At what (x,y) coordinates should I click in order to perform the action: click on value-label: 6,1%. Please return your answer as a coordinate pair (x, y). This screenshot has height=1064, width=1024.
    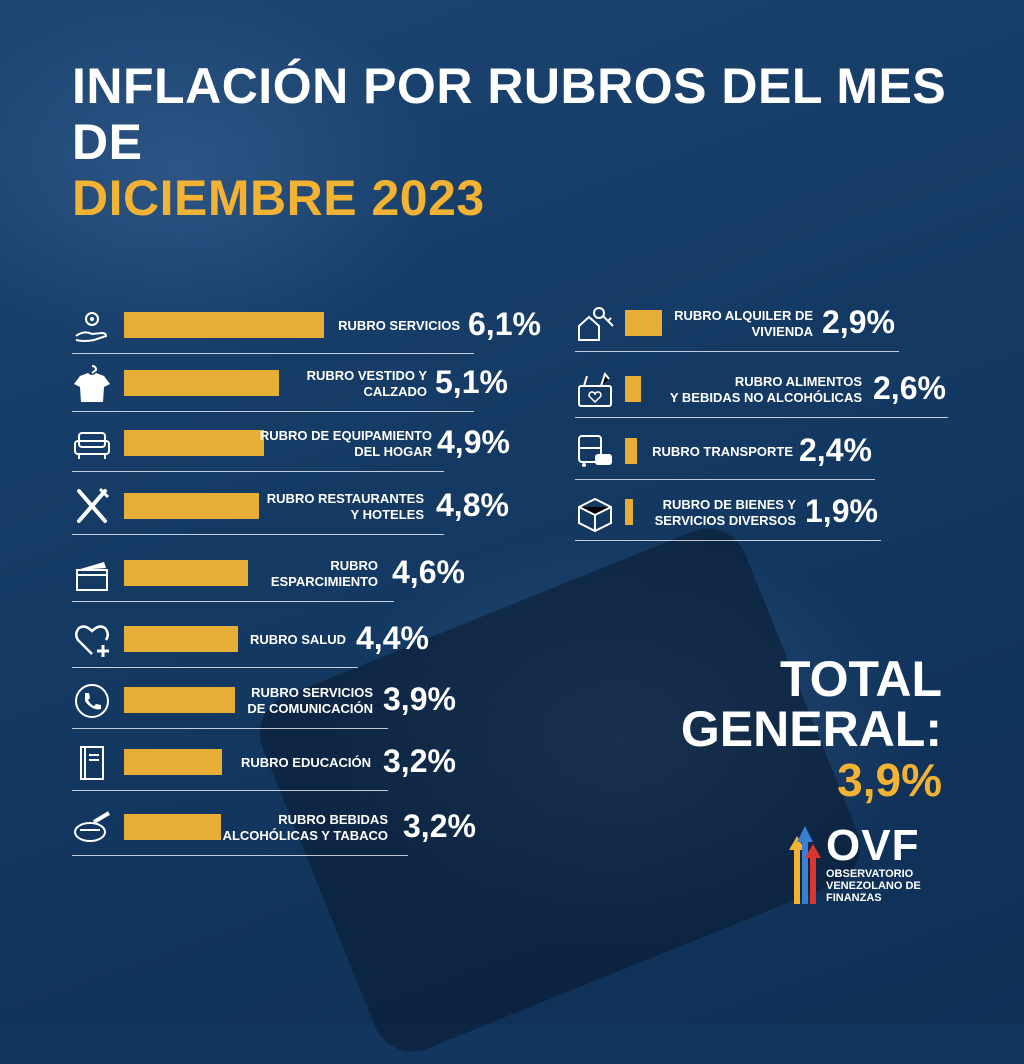
    Looking at the image, I should click on (504, 324).